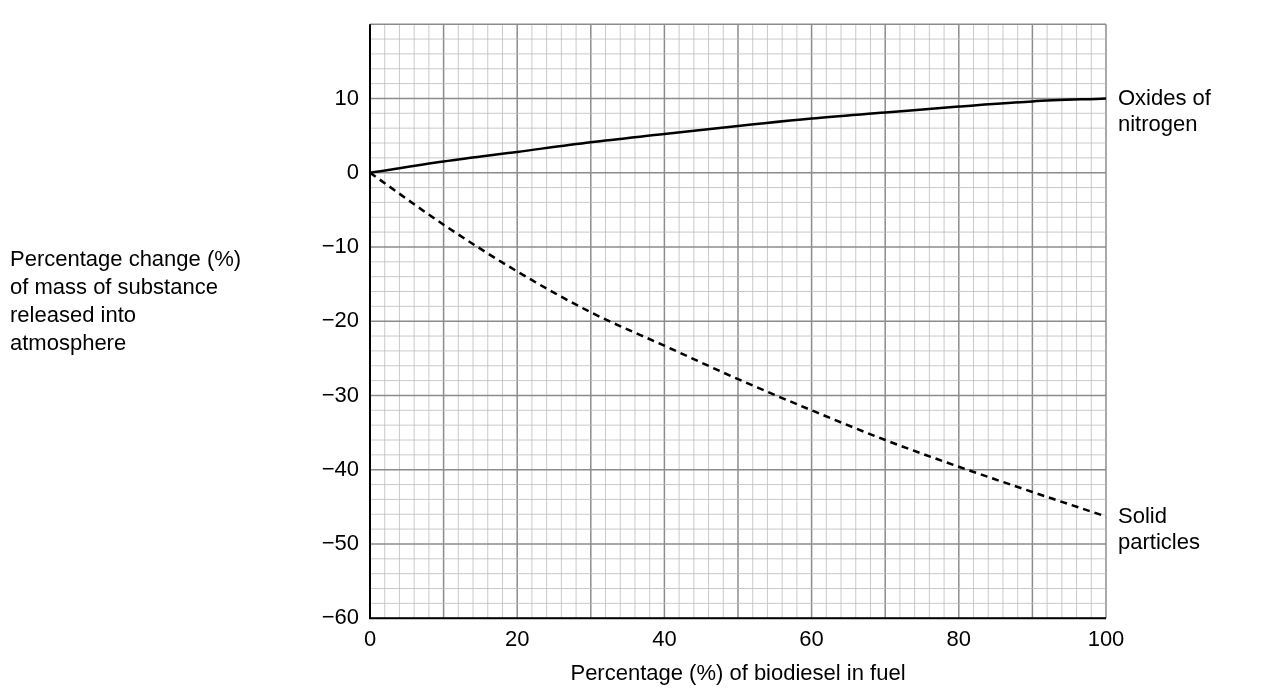 This screenshot has height=699, width=1274. What do you see at coordinates (346, 97) in the screenshot?
I see `y-tick-label: 10` at bounding box center [346, 97].